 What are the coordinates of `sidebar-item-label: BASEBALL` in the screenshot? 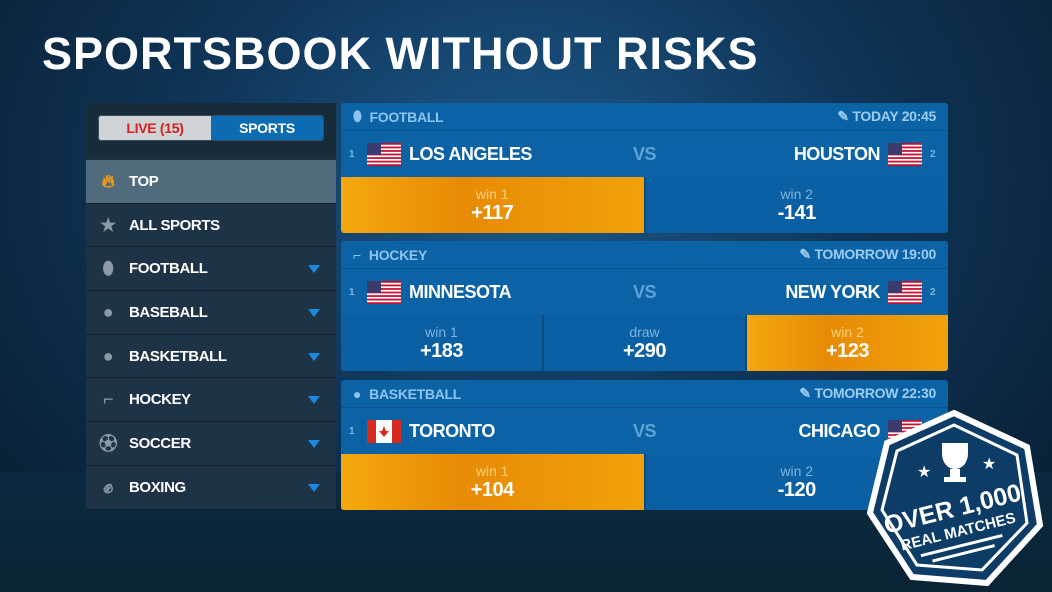 It's located at (168, 312).